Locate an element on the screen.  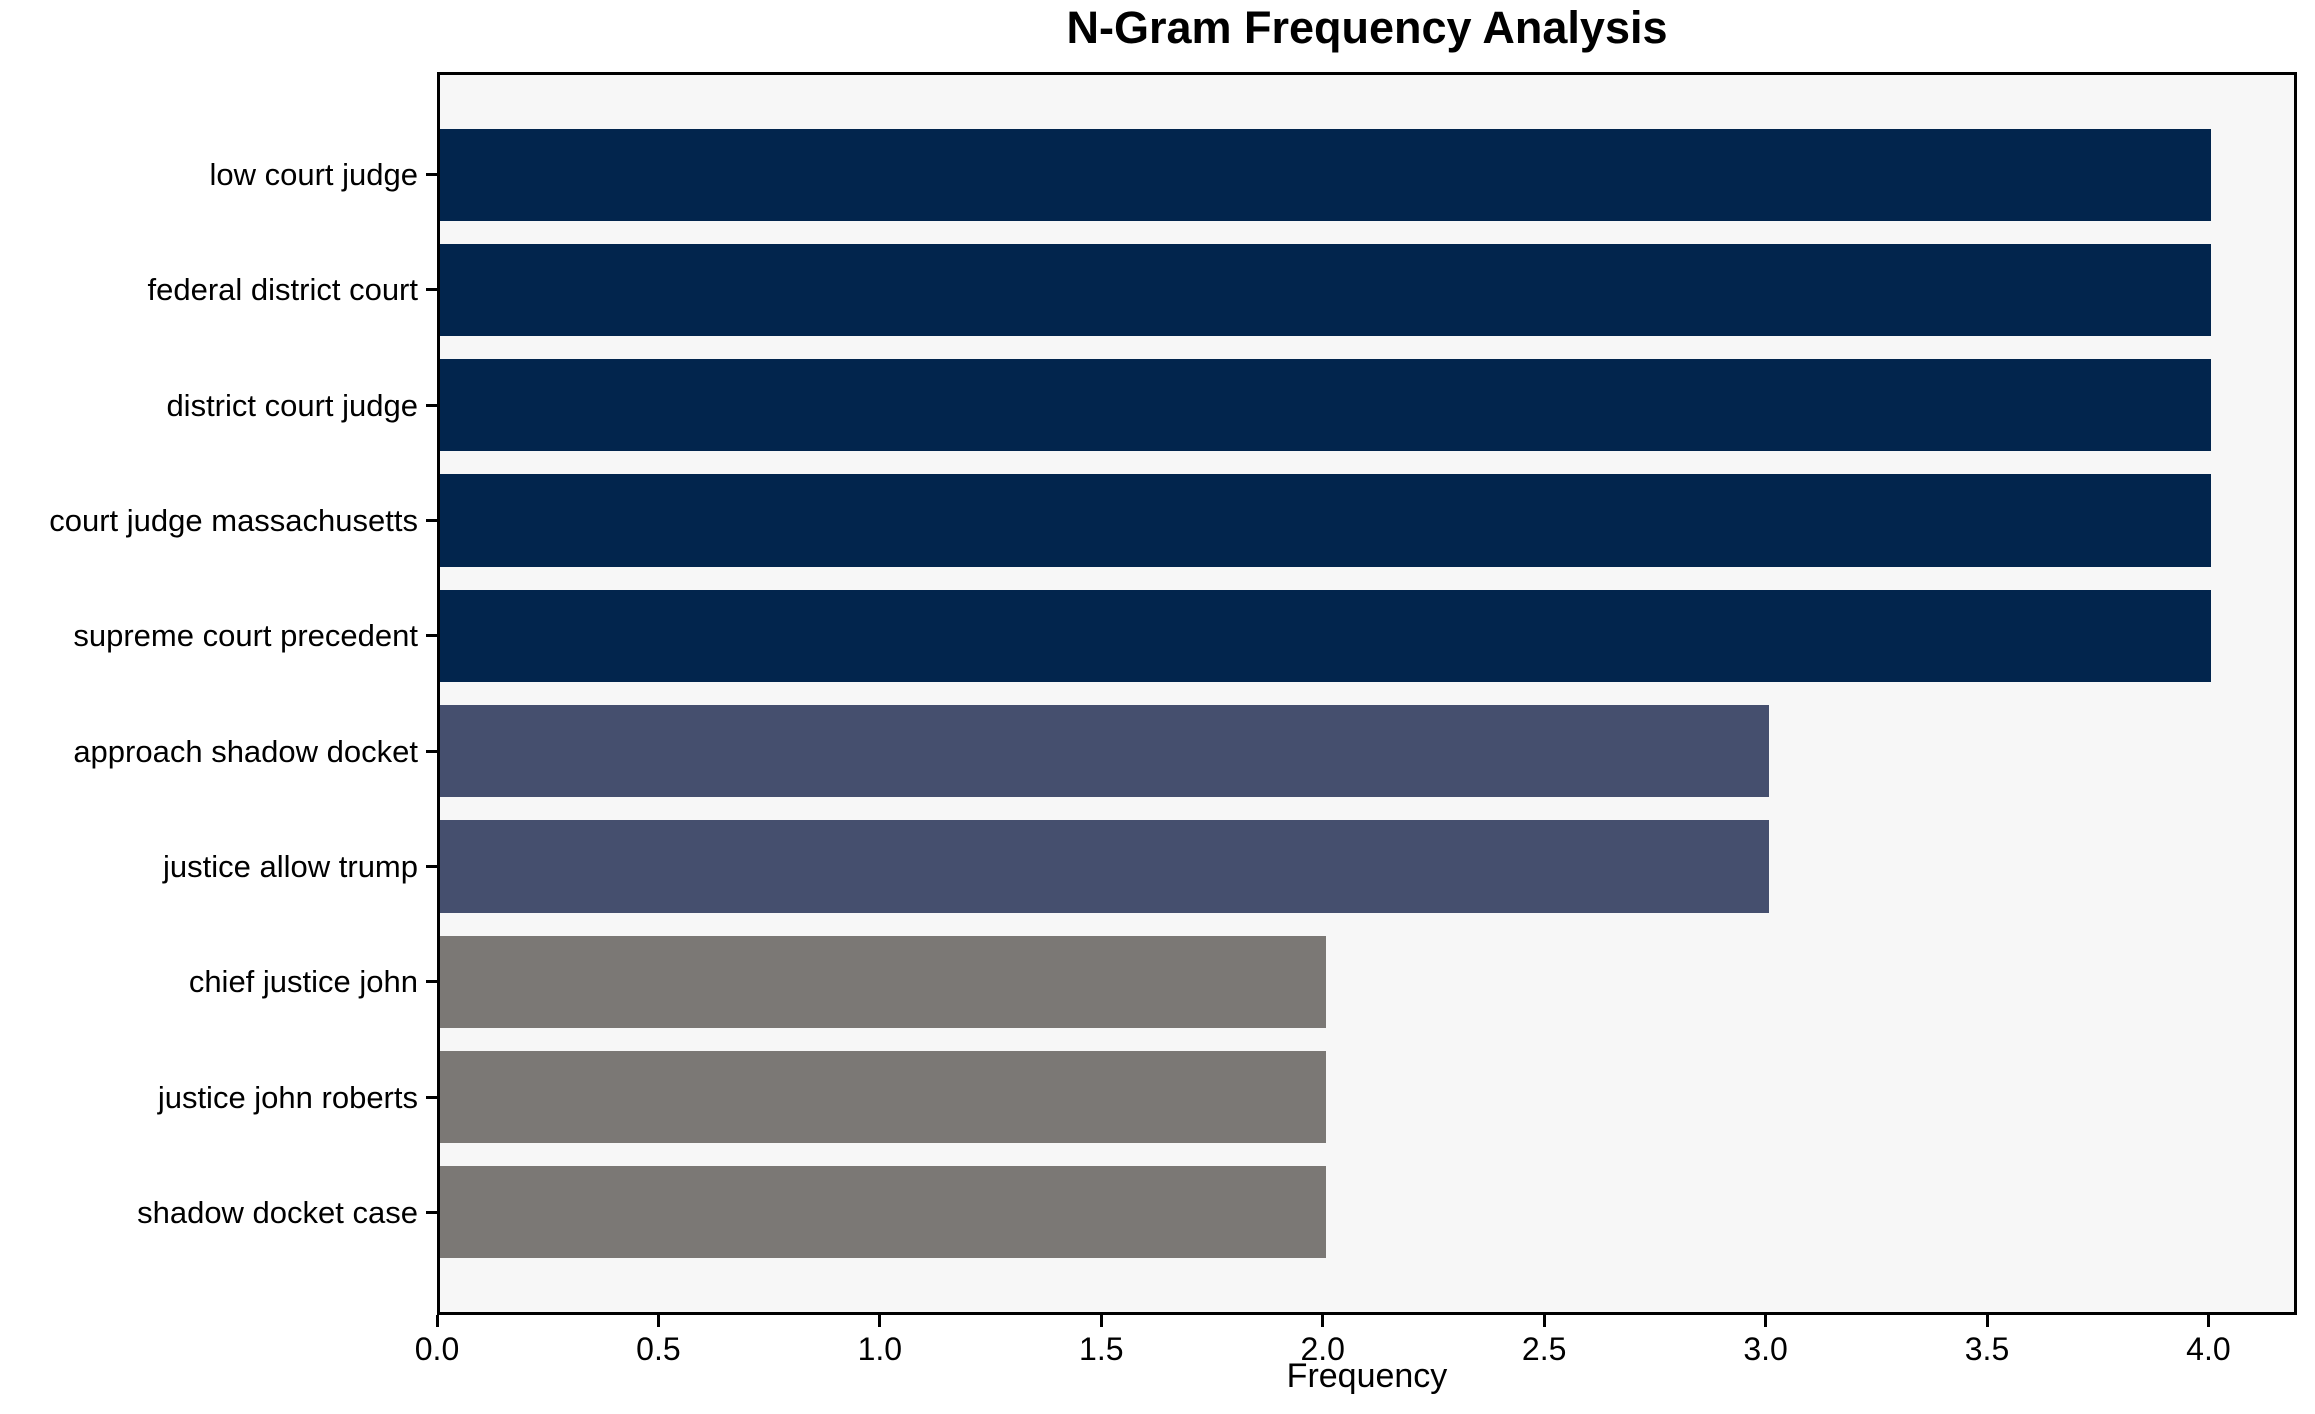
x-tick-label: 1.0 is located at coordinates (880, 1349).